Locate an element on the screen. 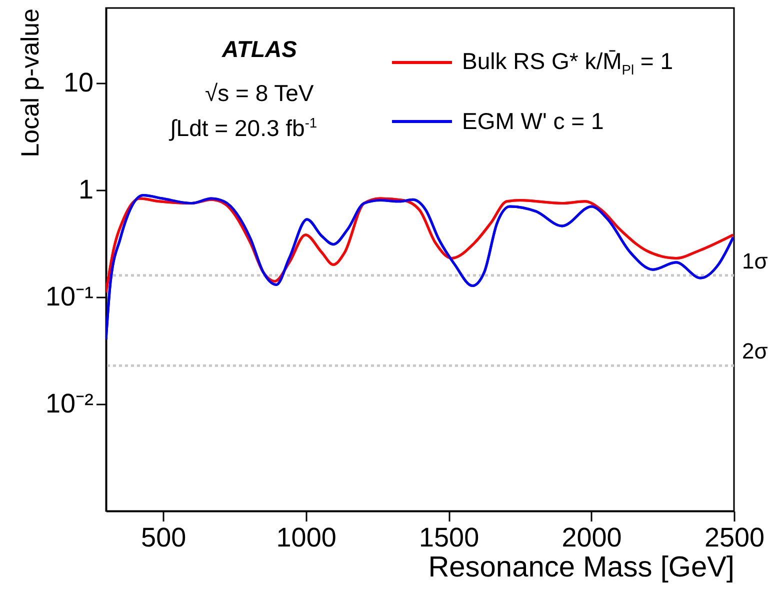  ref-line-label: 1σ is located at coordinates (755, 261).